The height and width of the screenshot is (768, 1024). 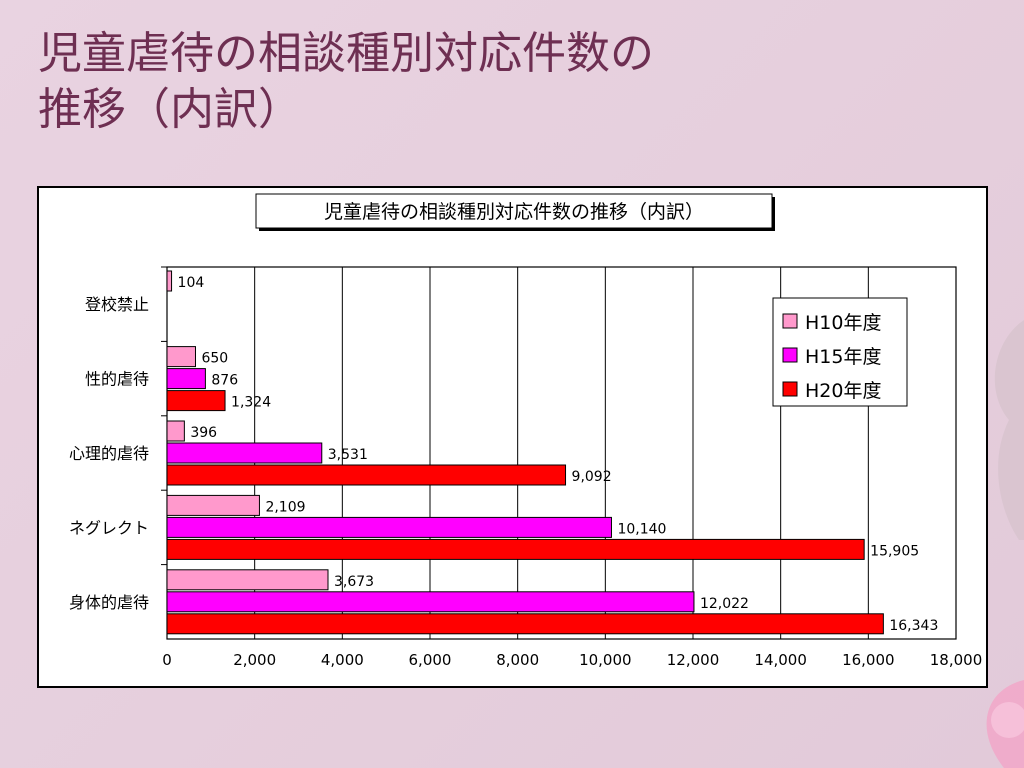 What do you see at coordinates (214, 359) in the screenshot?
I see `data-label: 650` at bounding box center [214, 359].